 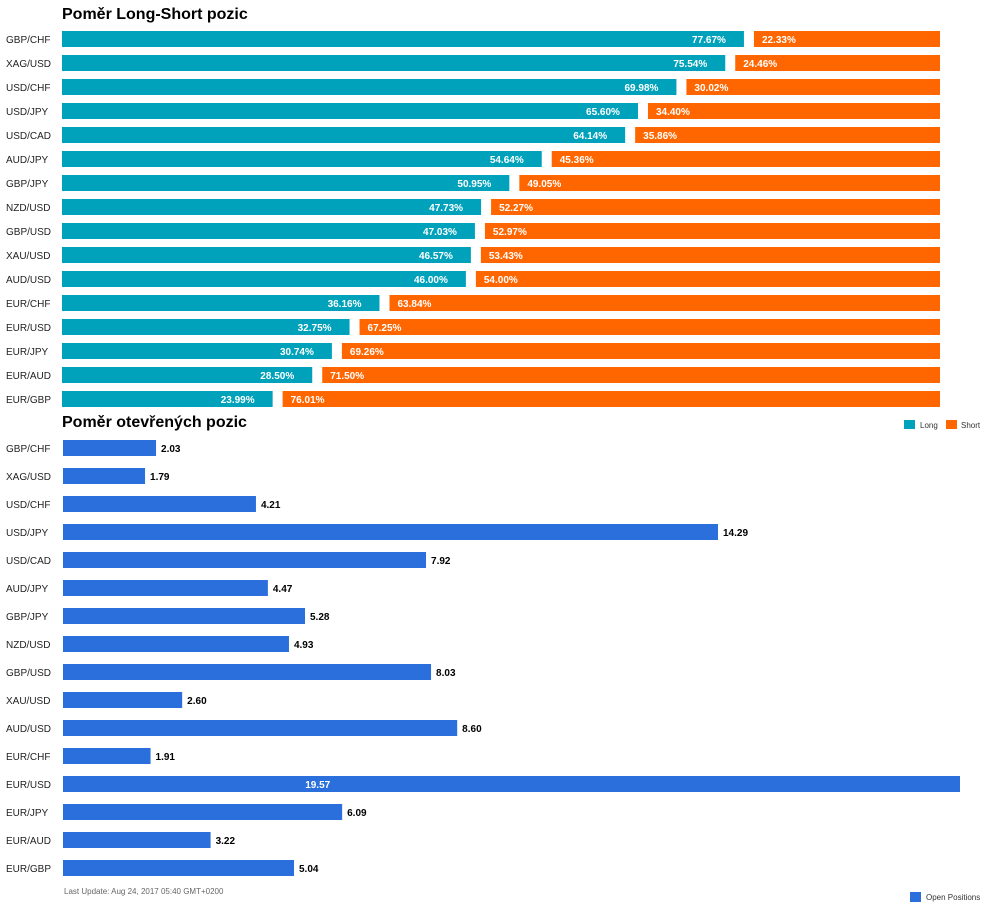 What do you see at coordinates (660, 136) in the screenshot?
I see `short-value-label: 35.86%` at bounding box center [660, 136].